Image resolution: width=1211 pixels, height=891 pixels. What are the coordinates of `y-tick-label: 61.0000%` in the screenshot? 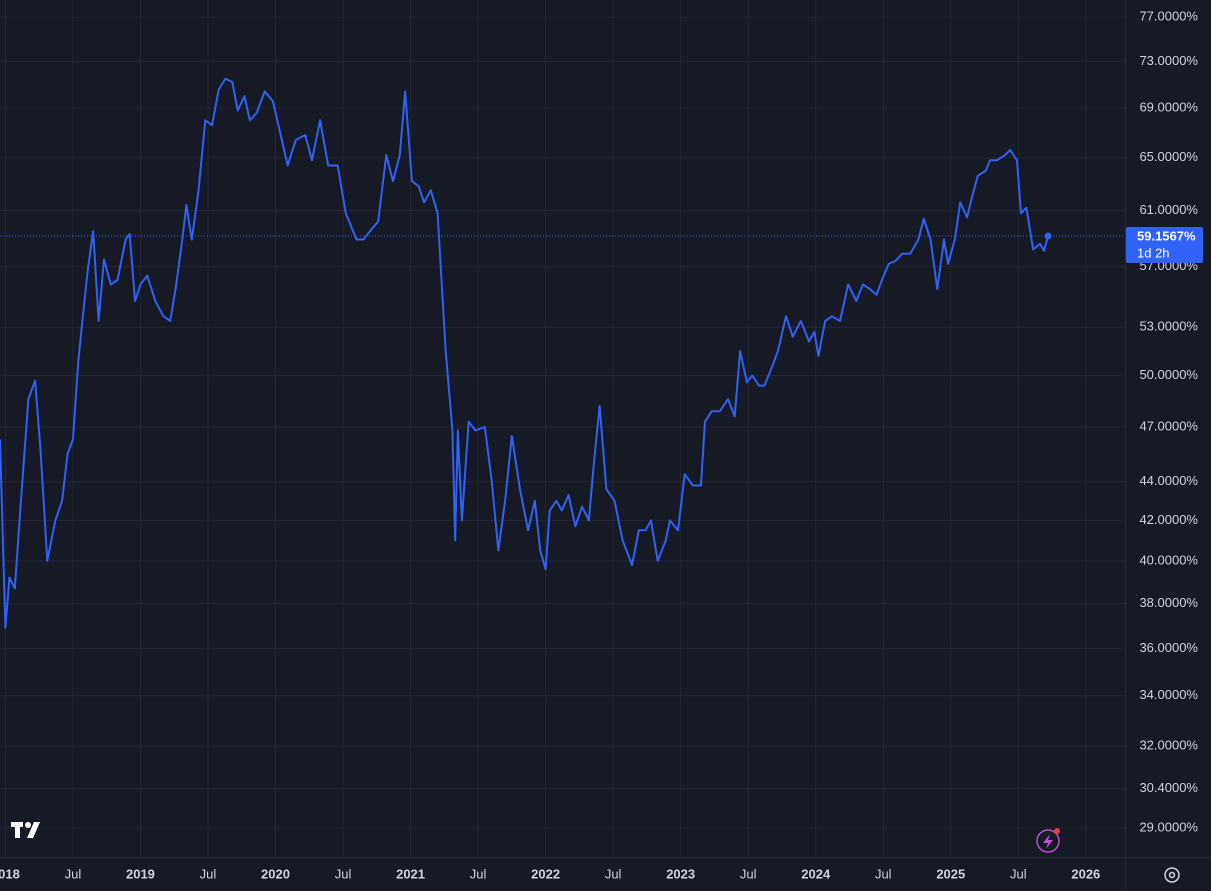 It's located at (1168, 209).